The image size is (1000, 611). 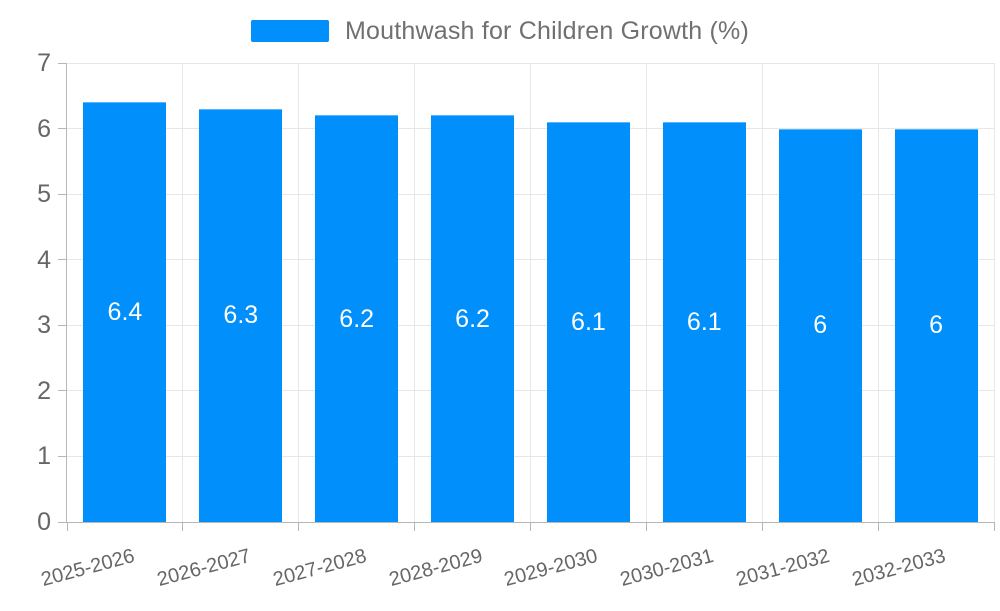 What do you see at coordinates (44, 259) in the screenshot?
I see `y-axis-label: 4` at bounding box center [44, 259].